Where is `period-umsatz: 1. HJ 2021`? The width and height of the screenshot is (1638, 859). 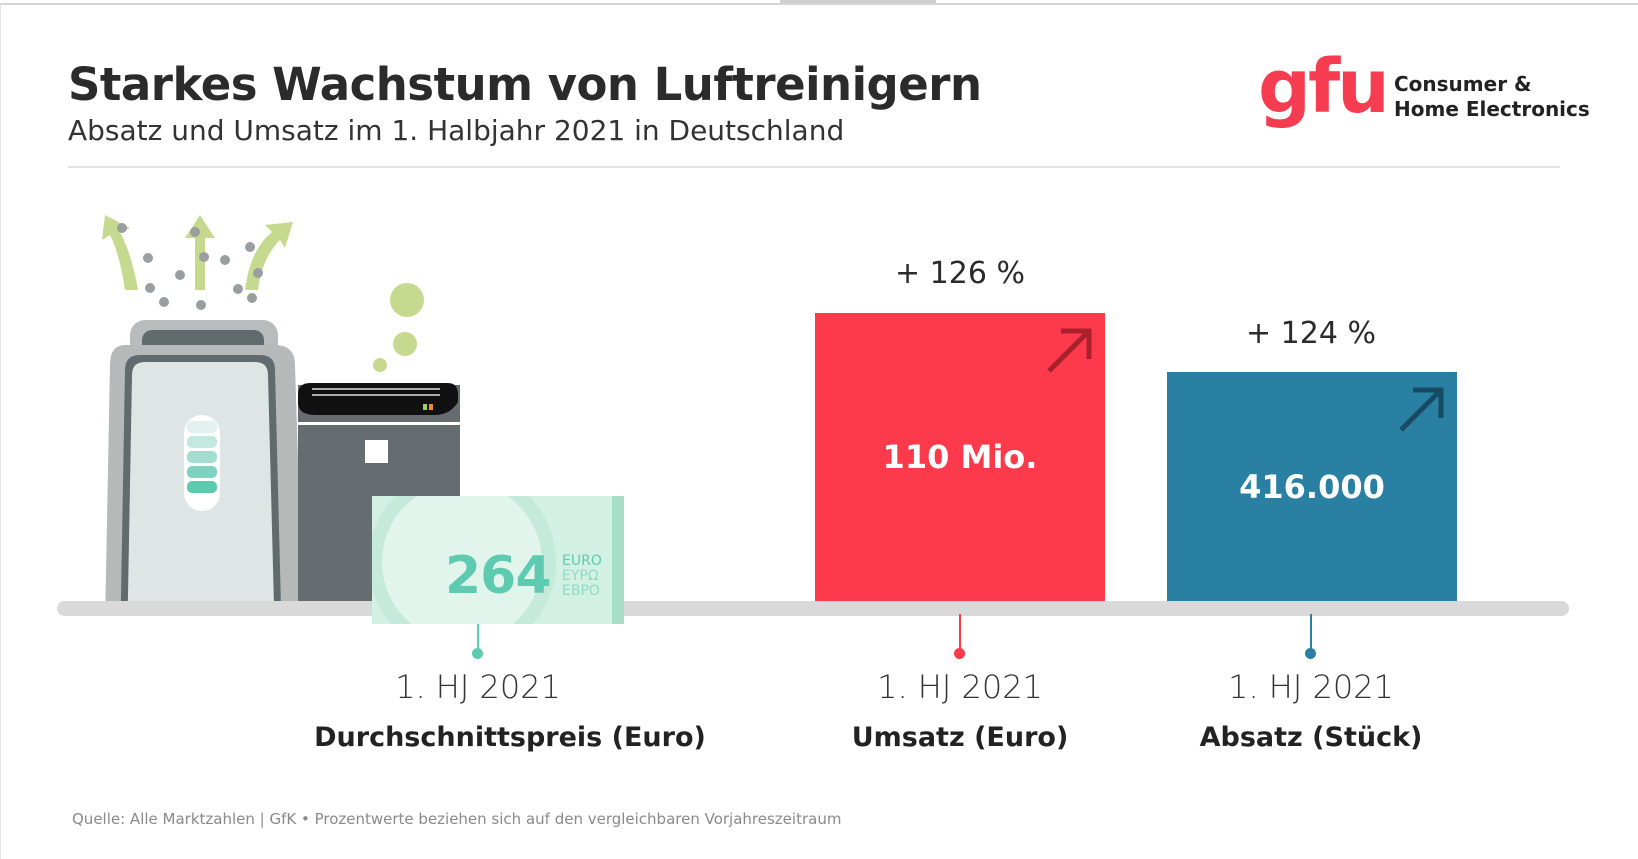
period-umsatz: 1. HJ 2021 is located at coordinates (960, 687).